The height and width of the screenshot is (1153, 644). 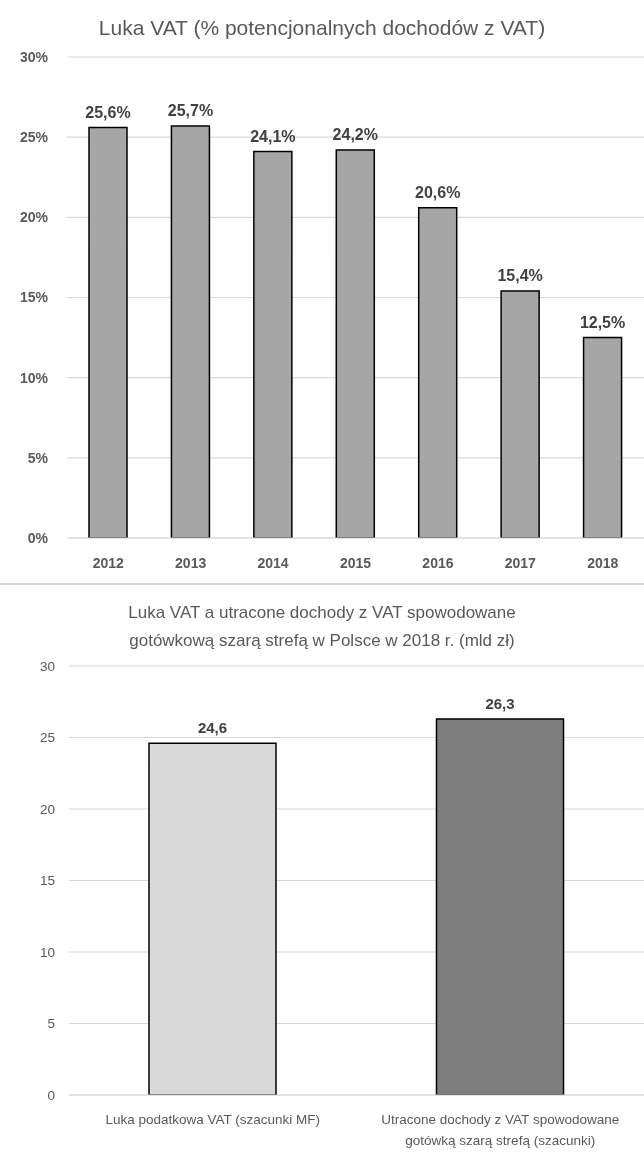 What do you see at coordinates (108, 563) in the screenshot?
I see `x-tick-label: 2012` at bounding box center [108, 563].